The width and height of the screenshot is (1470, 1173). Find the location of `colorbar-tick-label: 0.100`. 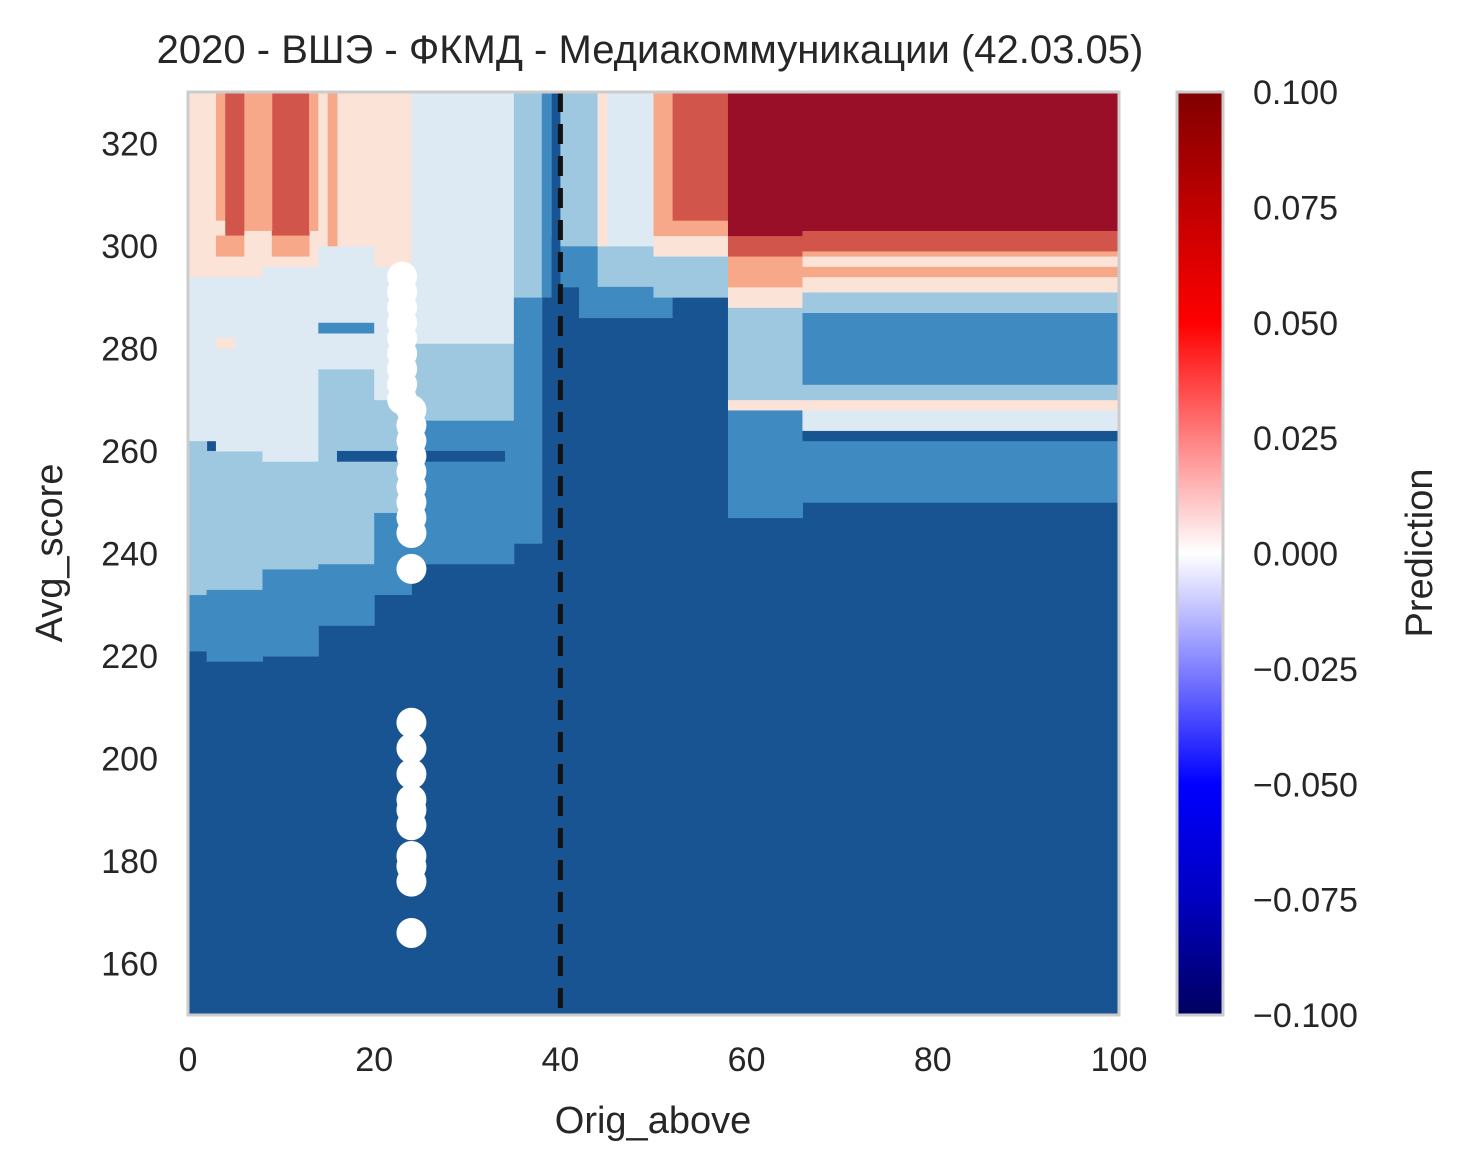

colorbar-tick-label: 0.100 is located at coordinates (1295, 93).